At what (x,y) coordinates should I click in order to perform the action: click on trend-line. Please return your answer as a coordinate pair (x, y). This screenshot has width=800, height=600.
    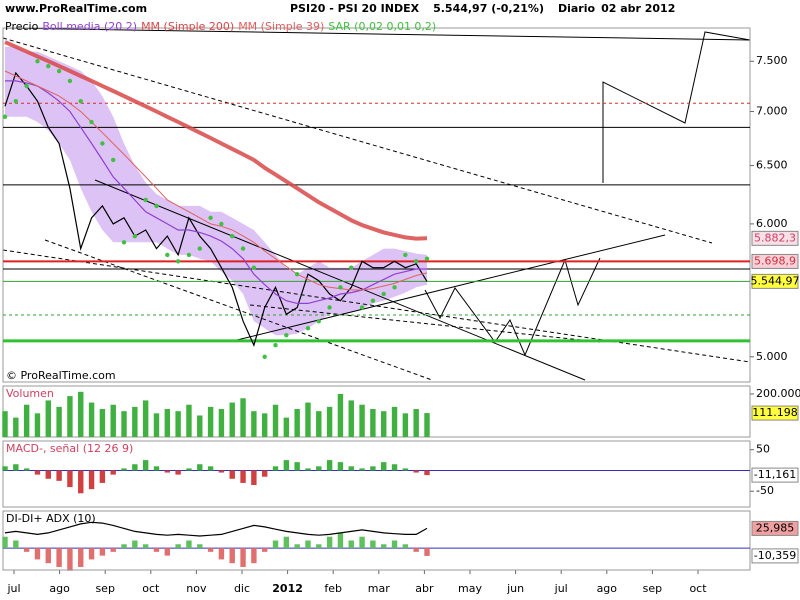
    Looking at the image, I should click on (376, 34).